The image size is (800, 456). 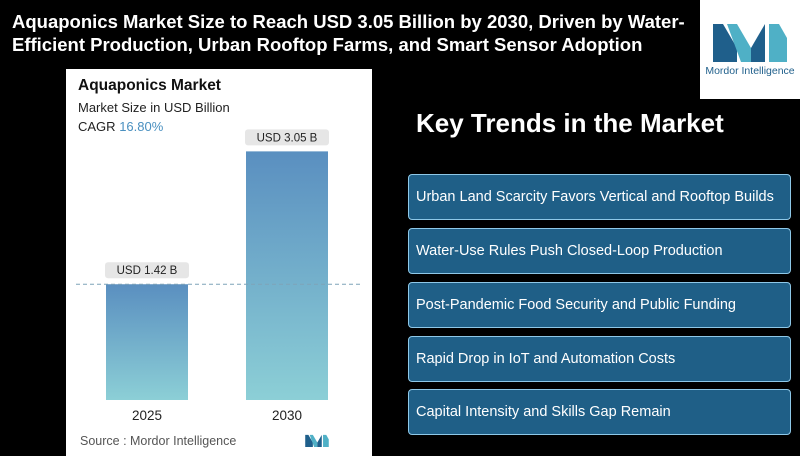 What do you see at coordinates (158, 441) in the screenshot?
I see `source-text: Source : Mordor Intelligence` at bounding box center [158, 441].